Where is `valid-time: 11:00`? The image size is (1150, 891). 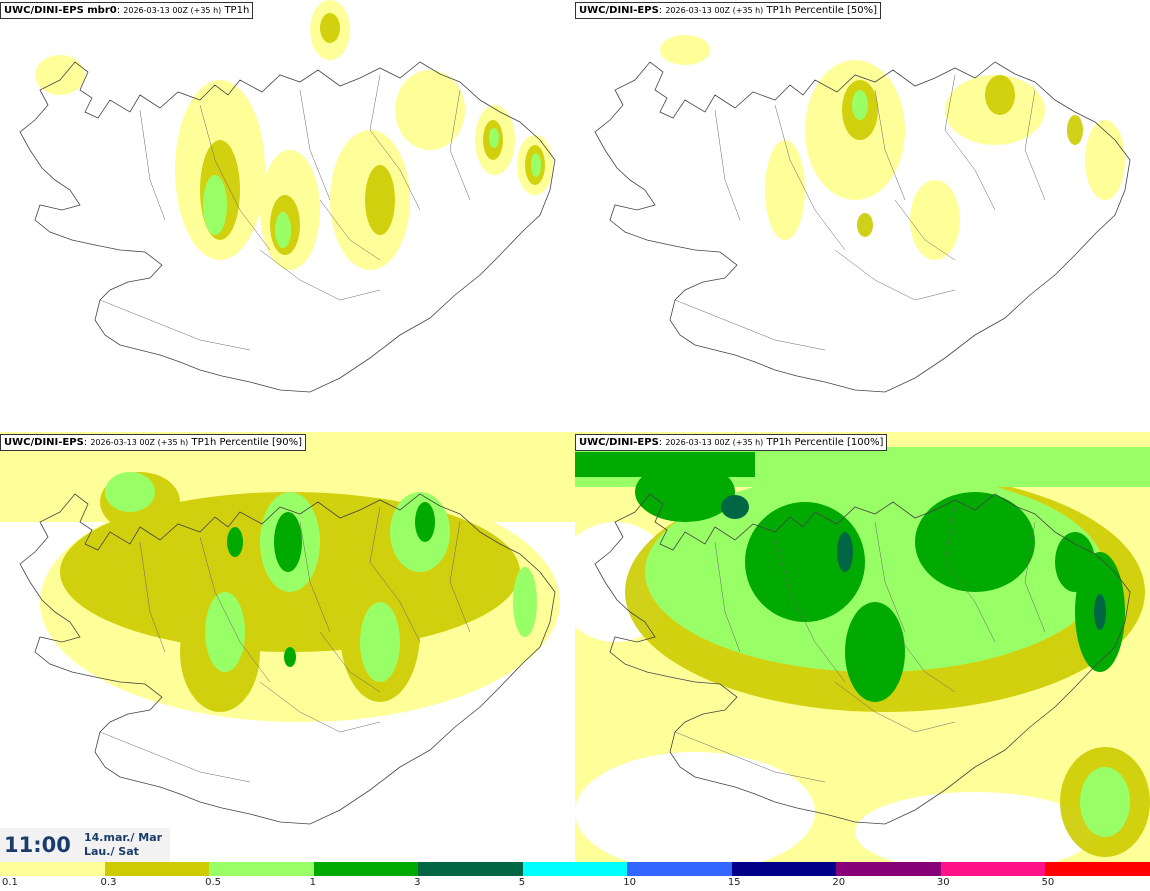
valid-time: 11:00 is located at coordinates (37, 845).